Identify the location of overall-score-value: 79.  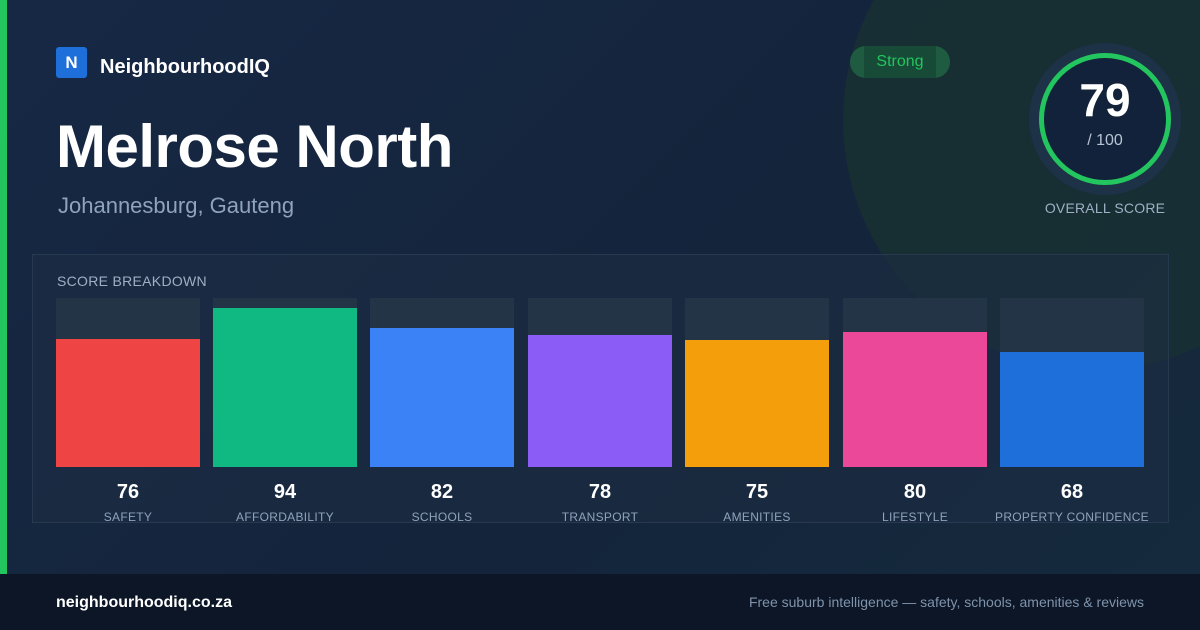
(1105, 100).